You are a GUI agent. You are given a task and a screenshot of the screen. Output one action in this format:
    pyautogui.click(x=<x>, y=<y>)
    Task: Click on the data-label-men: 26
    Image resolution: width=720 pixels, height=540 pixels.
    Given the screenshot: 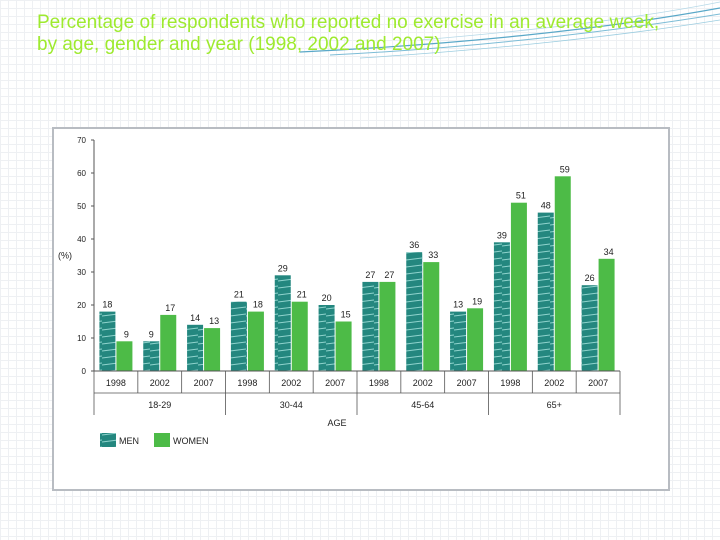 What is the action you would take?
    pyautogui.click(x=590, y=278)
    